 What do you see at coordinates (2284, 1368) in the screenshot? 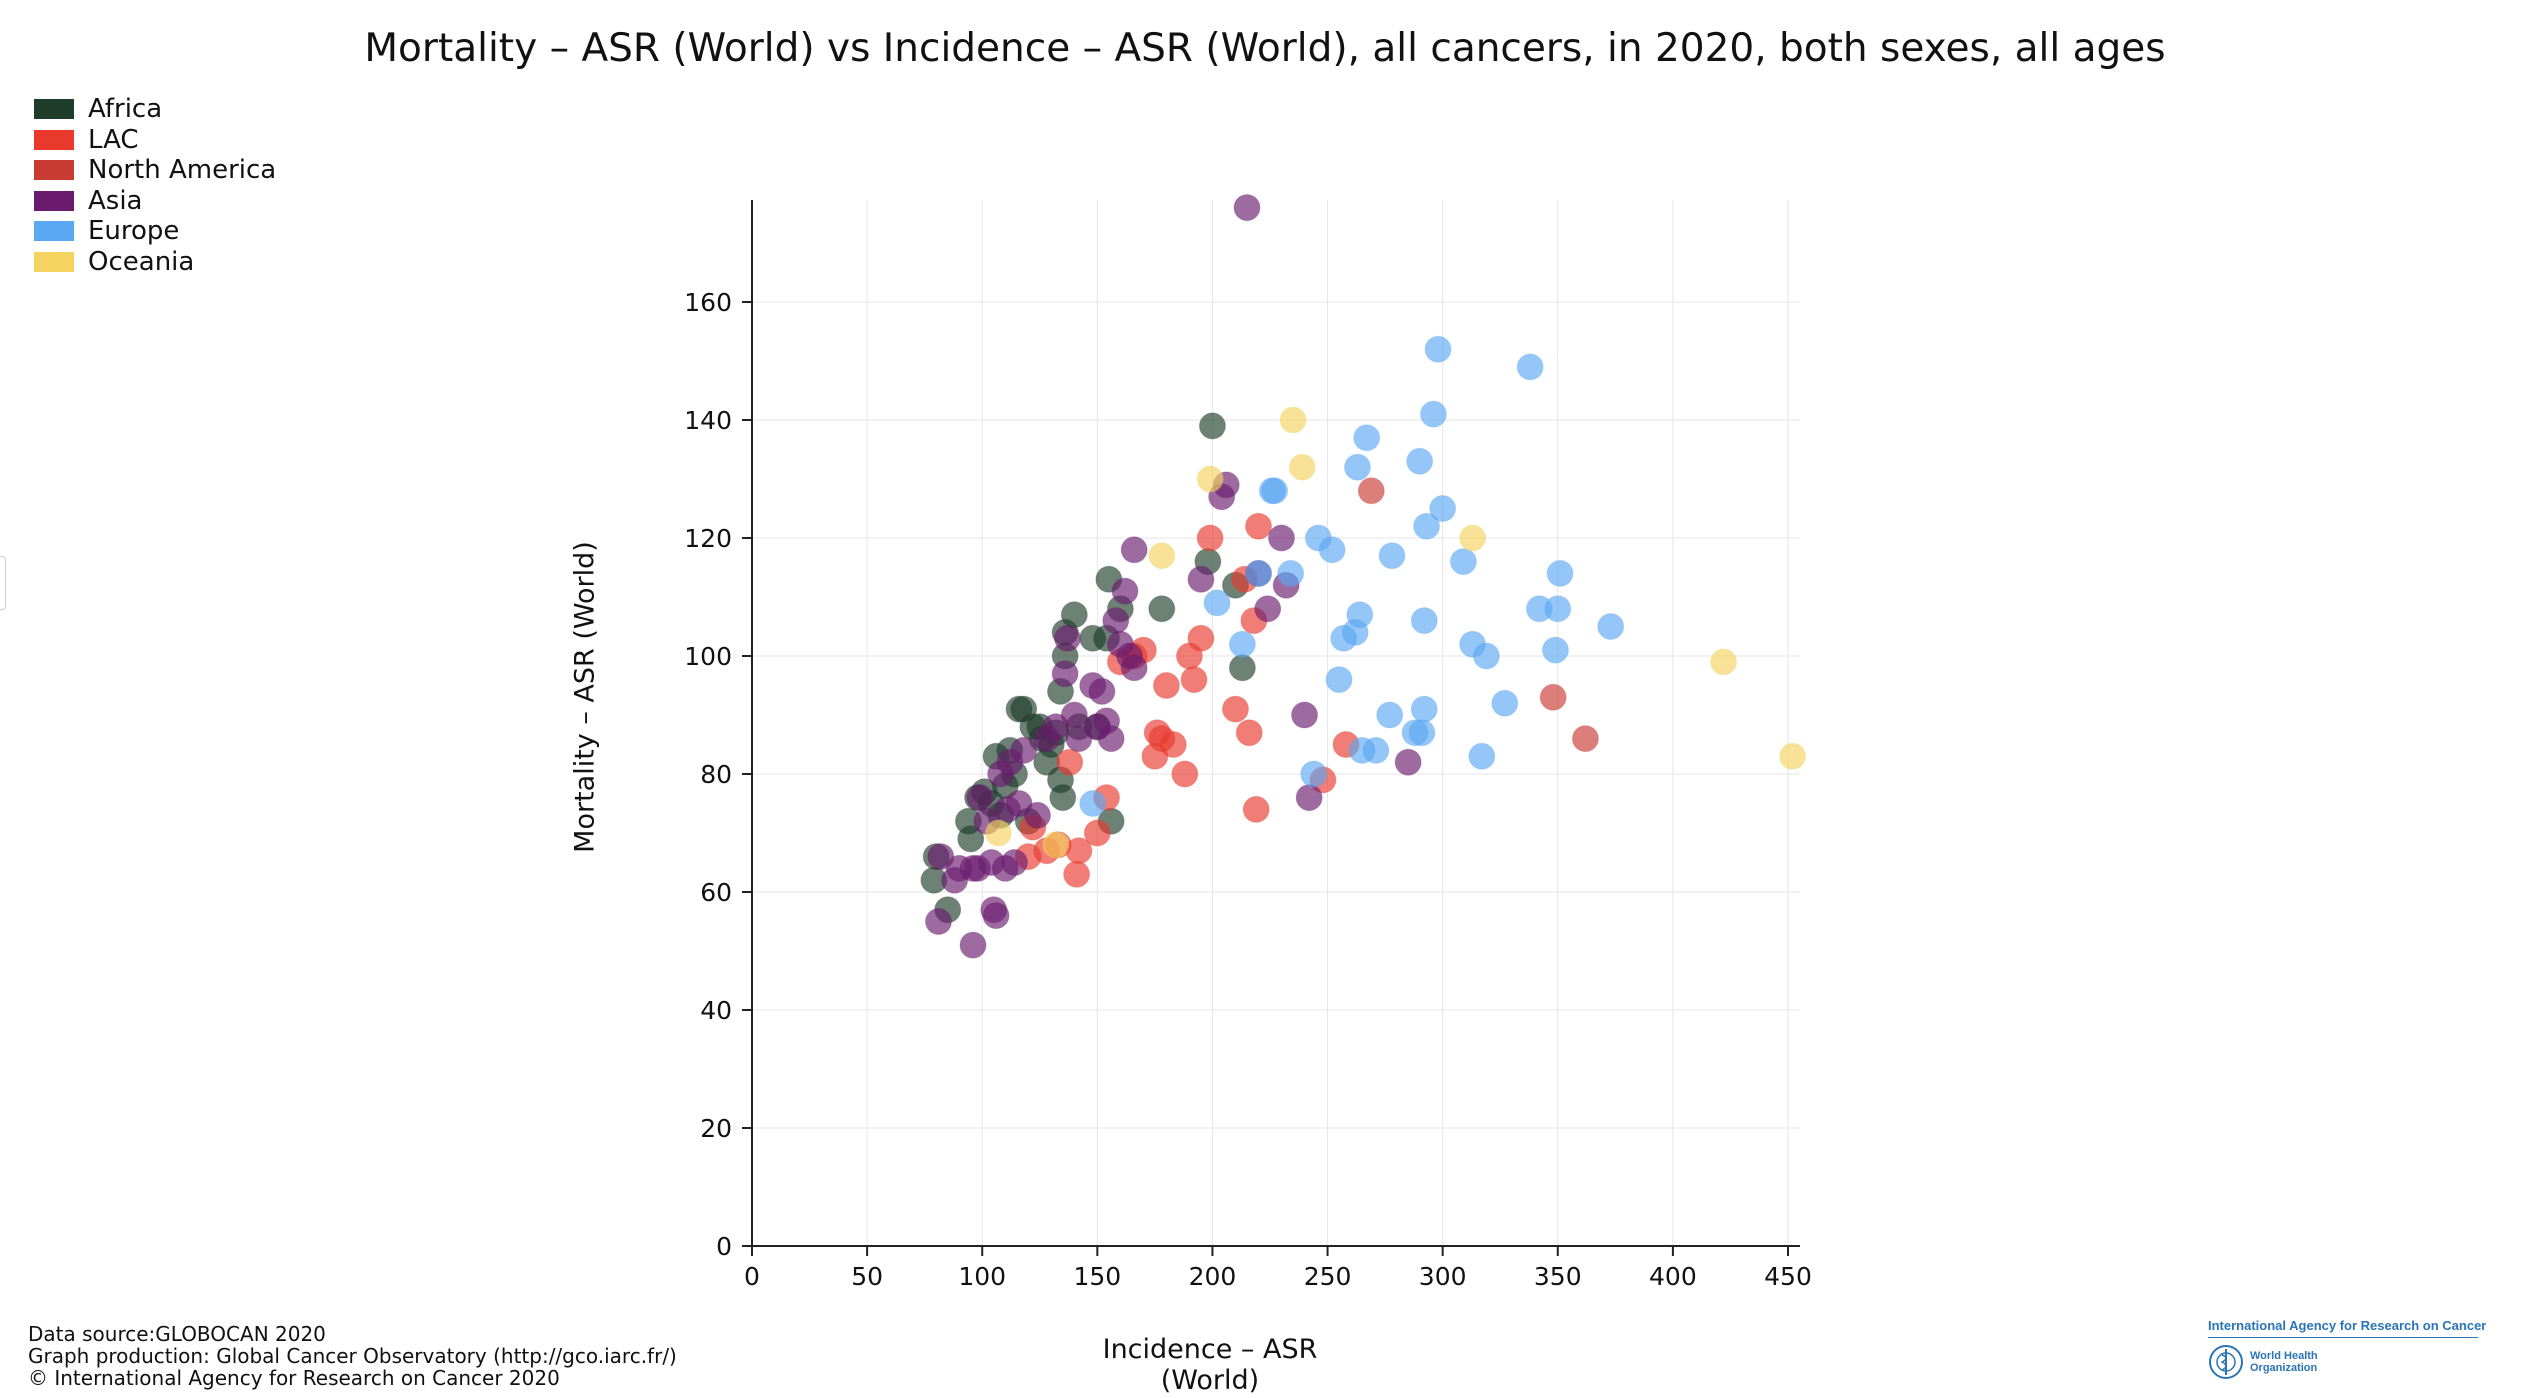
I see `who-line-2: Organization` at bounding box center [2284, 1368].